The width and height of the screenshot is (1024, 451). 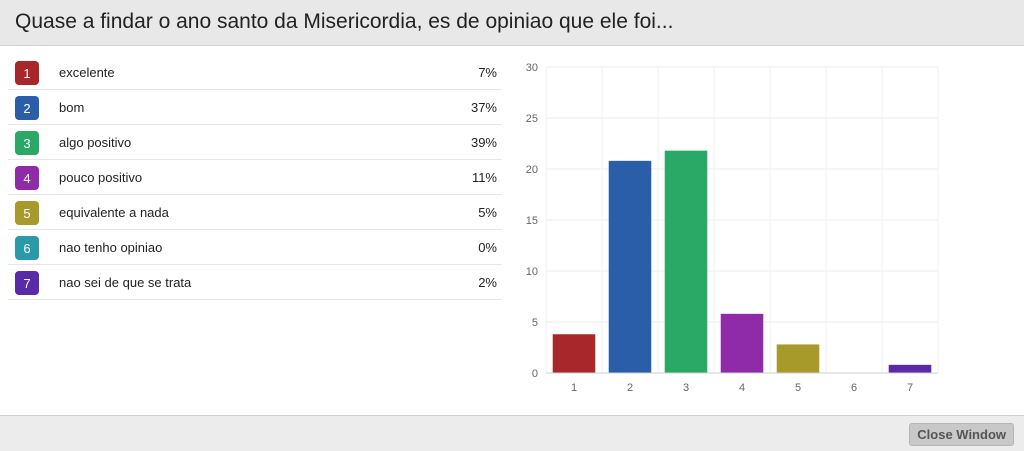 What do you see at coordinates (255, 212) in the screenshot?
I see `answer-row: 5 equivalente a nada 5%` at bounding box center [255, 212].